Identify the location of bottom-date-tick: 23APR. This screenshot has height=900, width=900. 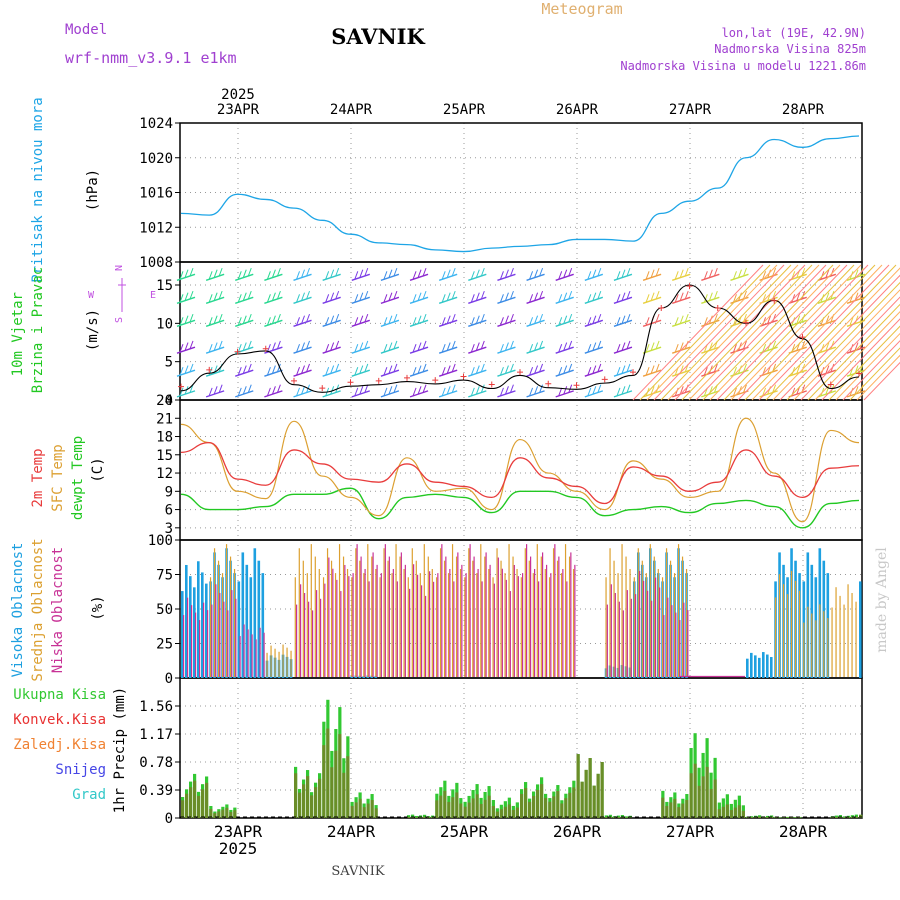
(238, 831).